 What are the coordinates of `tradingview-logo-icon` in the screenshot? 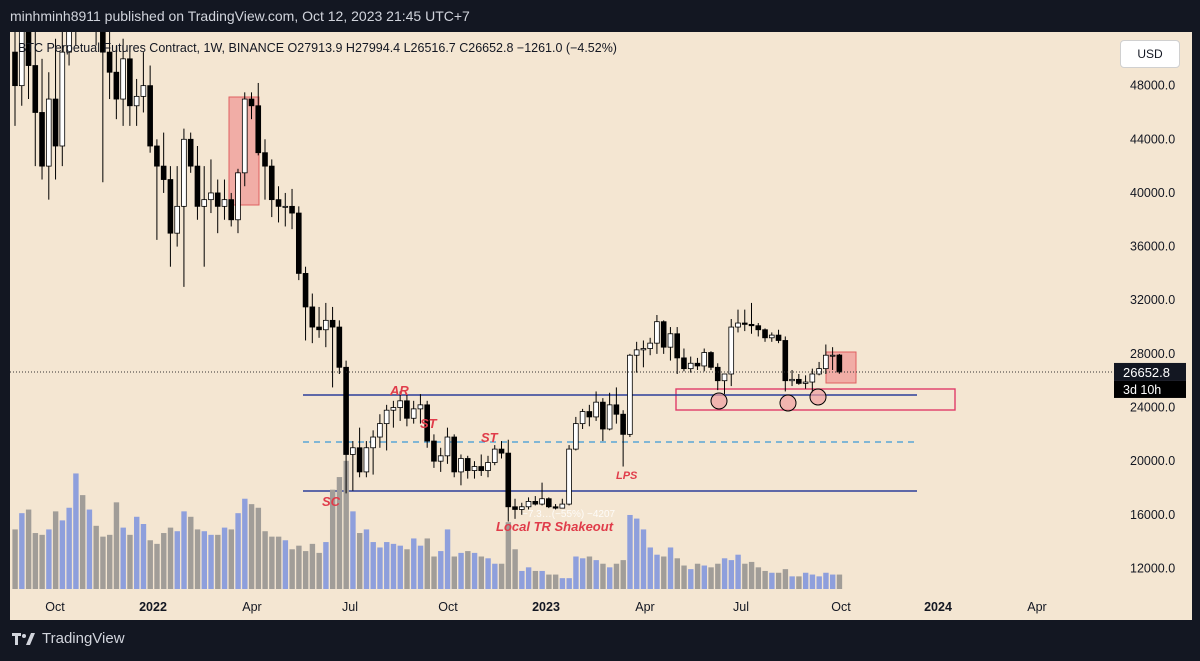 It's located at (23, 638).